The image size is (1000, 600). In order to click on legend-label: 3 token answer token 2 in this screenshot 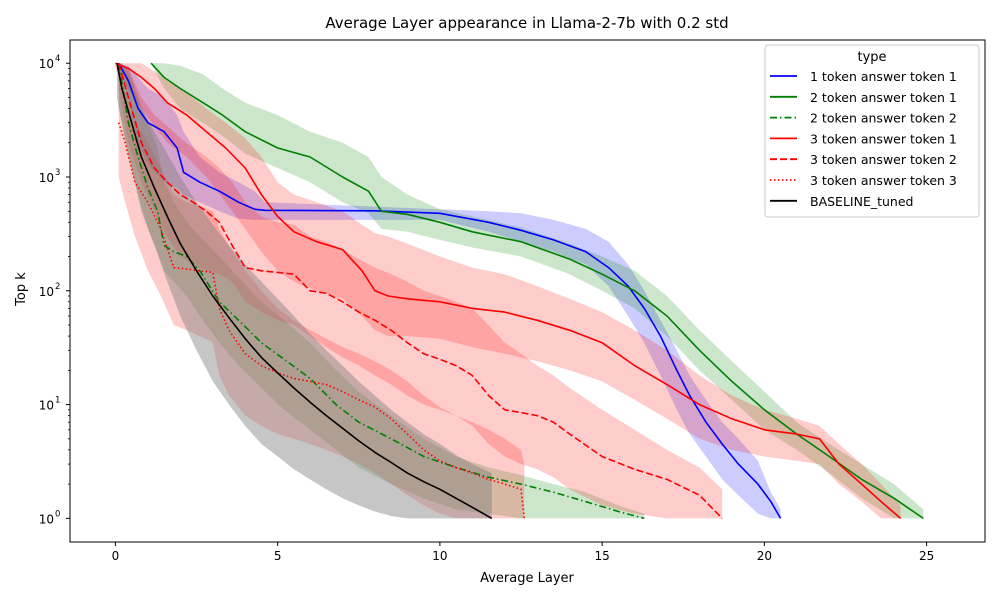, I will do `click(883, 159)`.